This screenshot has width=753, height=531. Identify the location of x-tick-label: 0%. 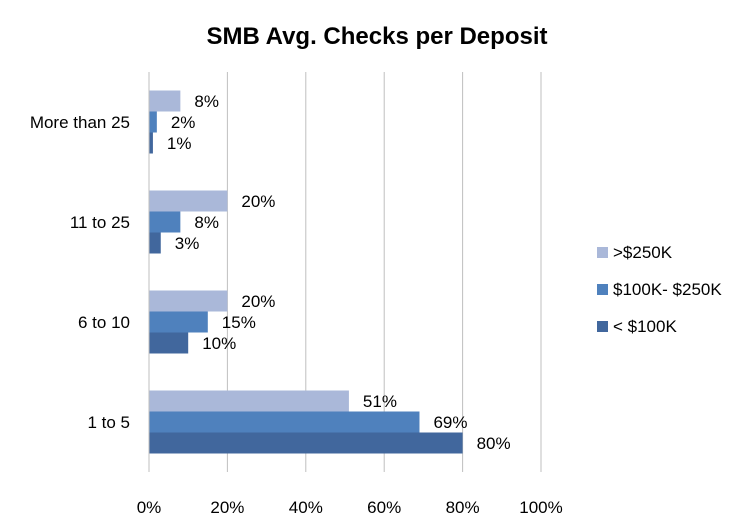
(149, 507).